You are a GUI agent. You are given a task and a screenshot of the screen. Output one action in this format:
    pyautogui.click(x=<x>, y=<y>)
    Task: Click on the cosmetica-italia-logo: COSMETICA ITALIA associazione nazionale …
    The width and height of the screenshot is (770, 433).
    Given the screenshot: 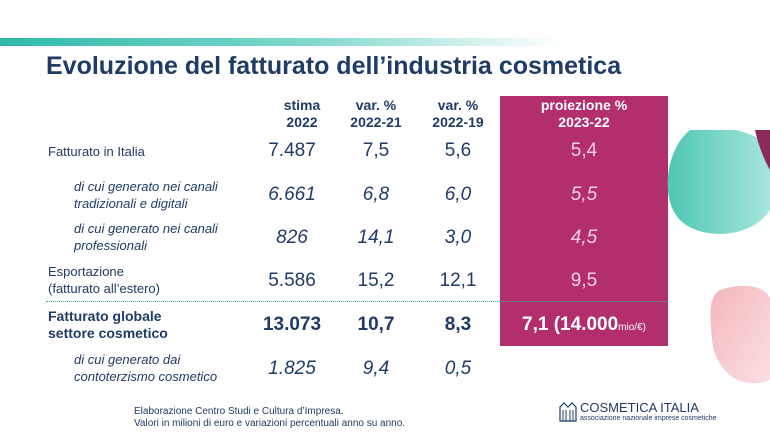 What is the action you would take?
    pyautogui.click(x=648, y=412)
    